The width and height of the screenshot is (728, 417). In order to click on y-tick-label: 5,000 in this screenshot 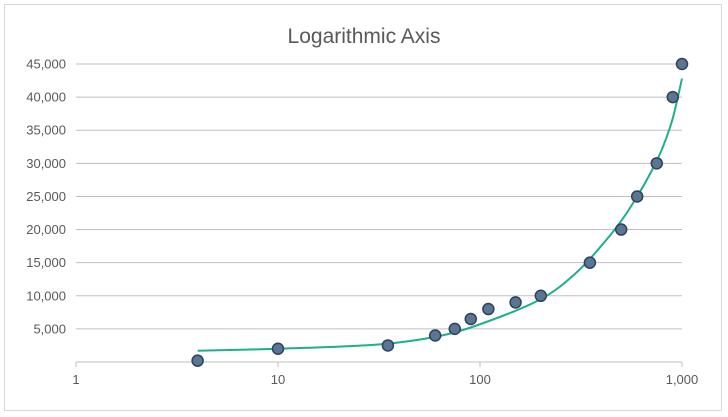, I will do `click(49, 328)`.